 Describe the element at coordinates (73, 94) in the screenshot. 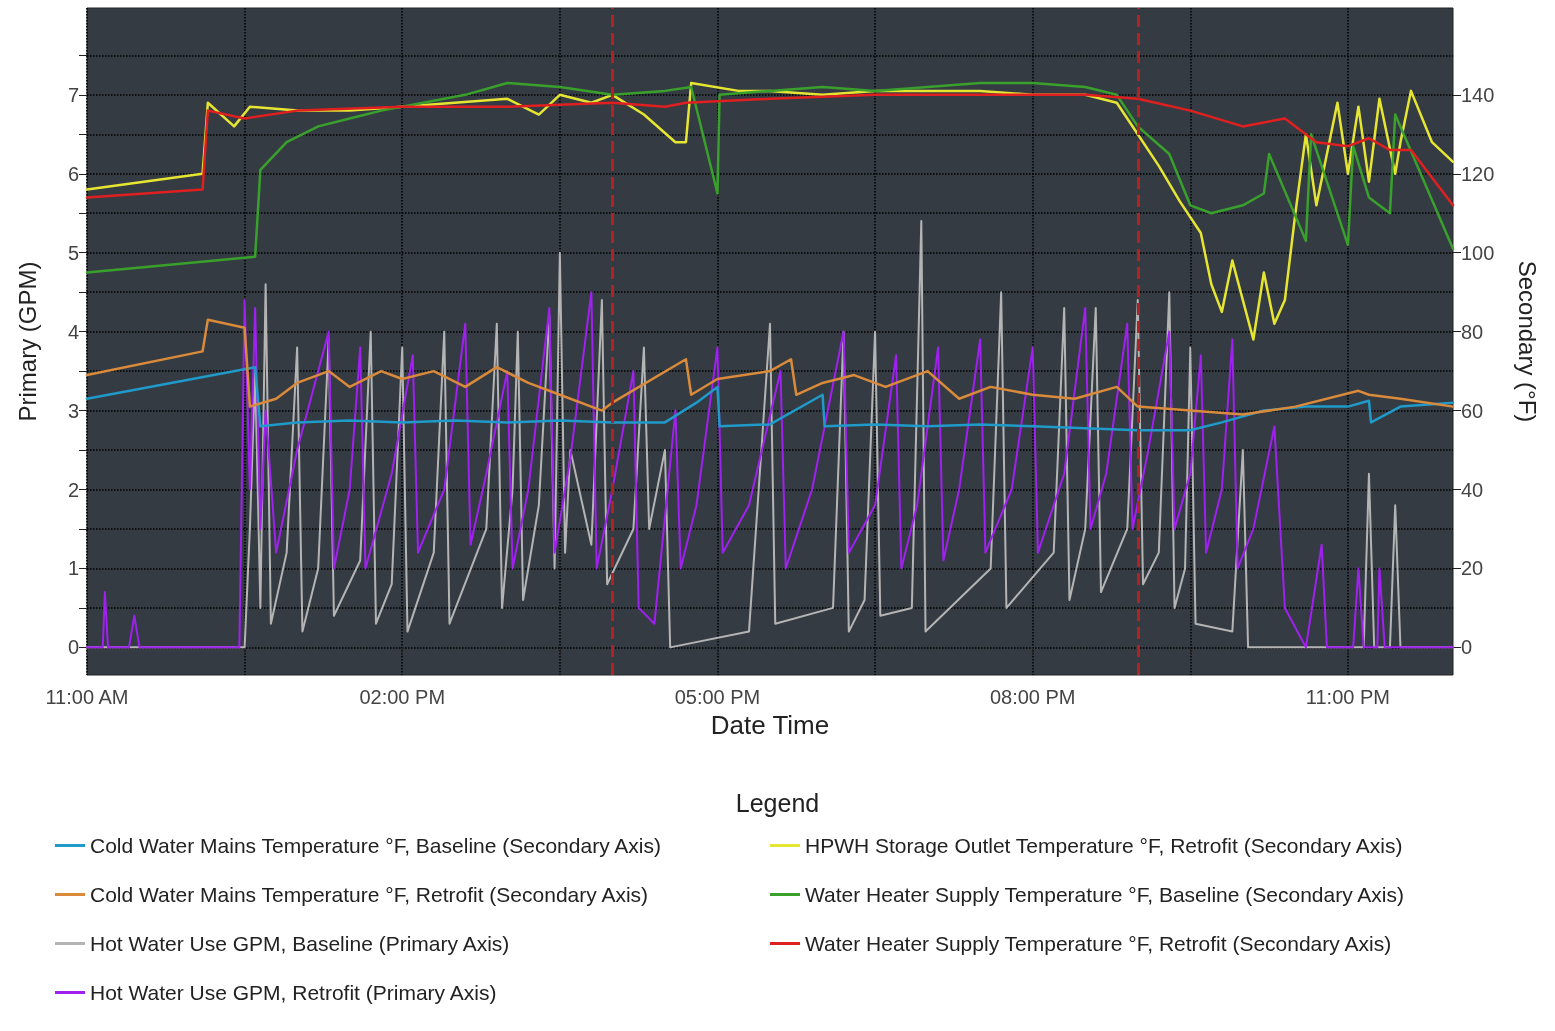

I see `y-tick-label: 7` at that location.